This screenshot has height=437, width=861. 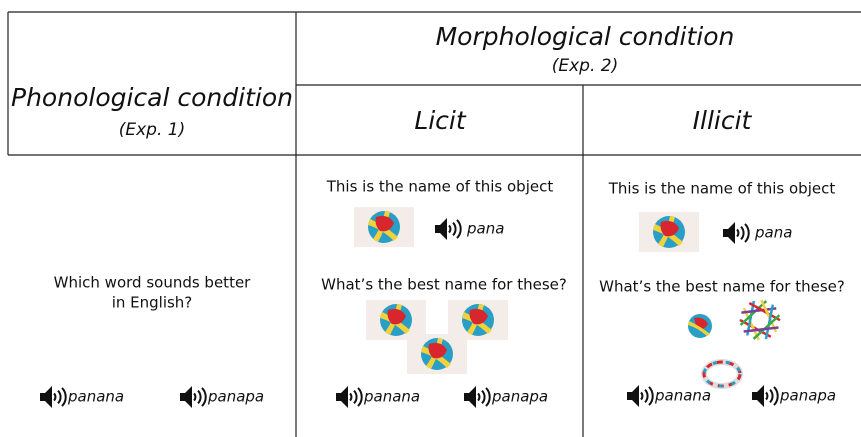 I want to click on ring, so click(x=722, y=374).